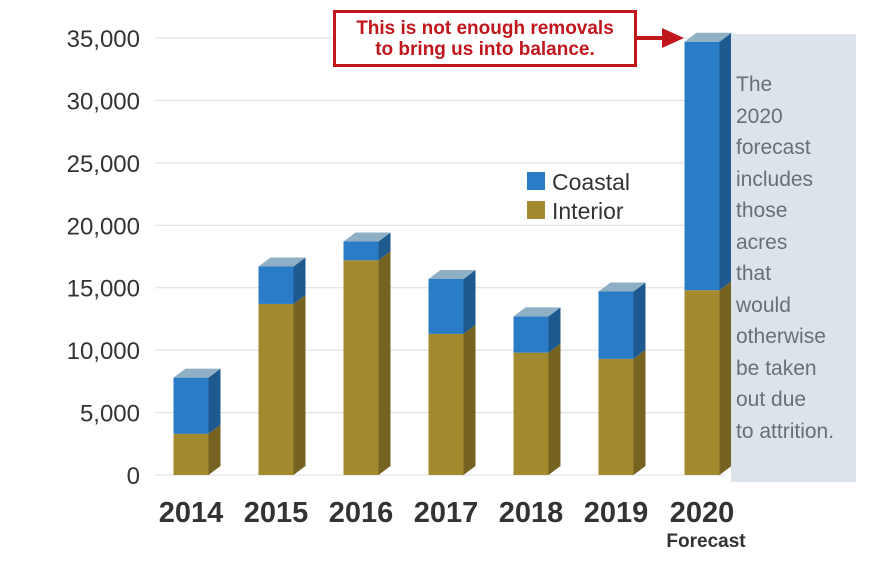 Image resolution: width=896 pixels, height=570 pixels. Describe the element at coordinates (531, 413) in the screenshot. I see `bar-interior-2018` at that location.